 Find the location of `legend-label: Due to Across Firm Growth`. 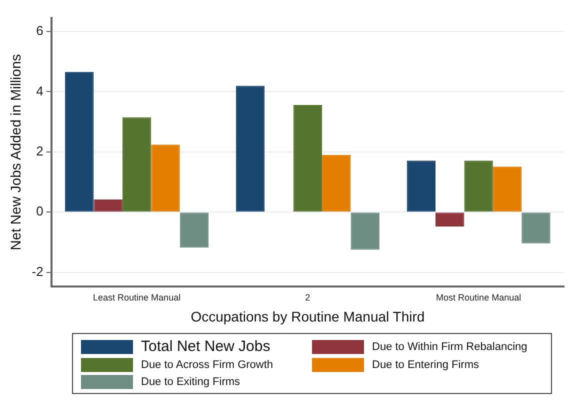

legend-label: Due to Across Firm Growth is located at coordinates (207, 365).